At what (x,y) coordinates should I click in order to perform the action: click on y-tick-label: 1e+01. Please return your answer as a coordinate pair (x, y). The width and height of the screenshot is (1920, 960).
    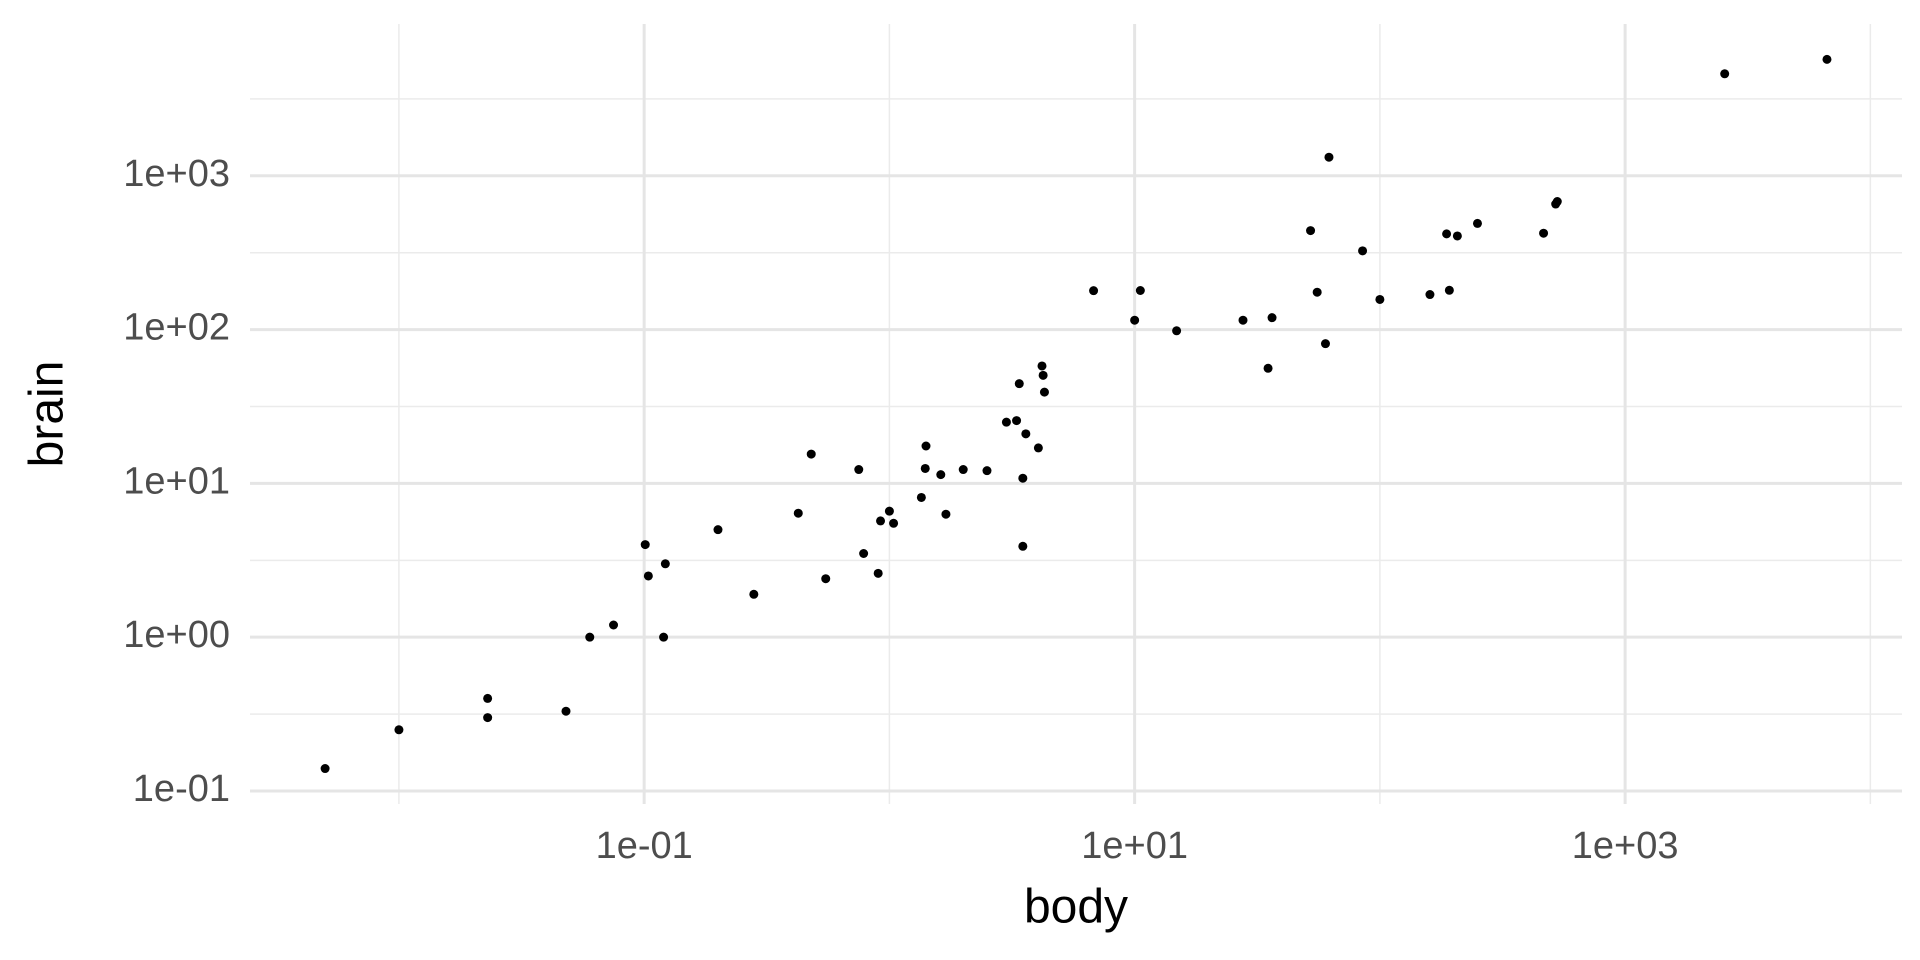
    Looking at the image, I should click on (176, 481).